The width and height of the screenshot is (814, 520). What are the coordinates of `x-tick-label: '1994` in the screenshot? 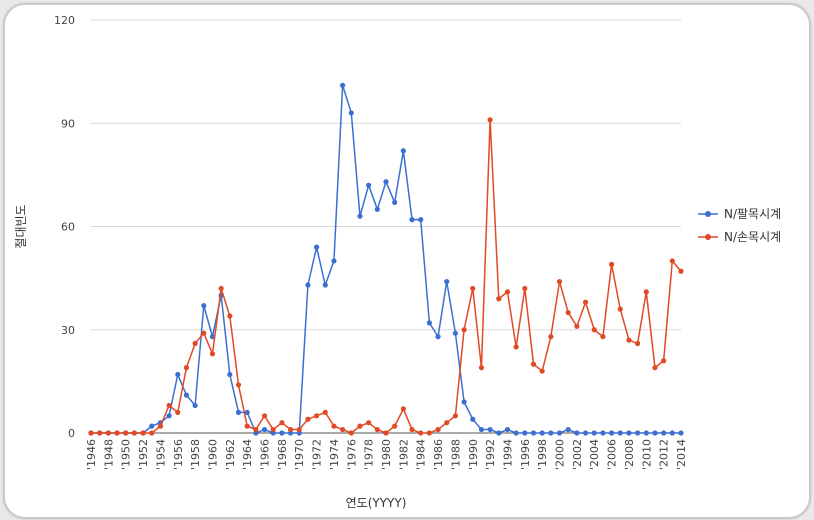 It's located at (507, 454).